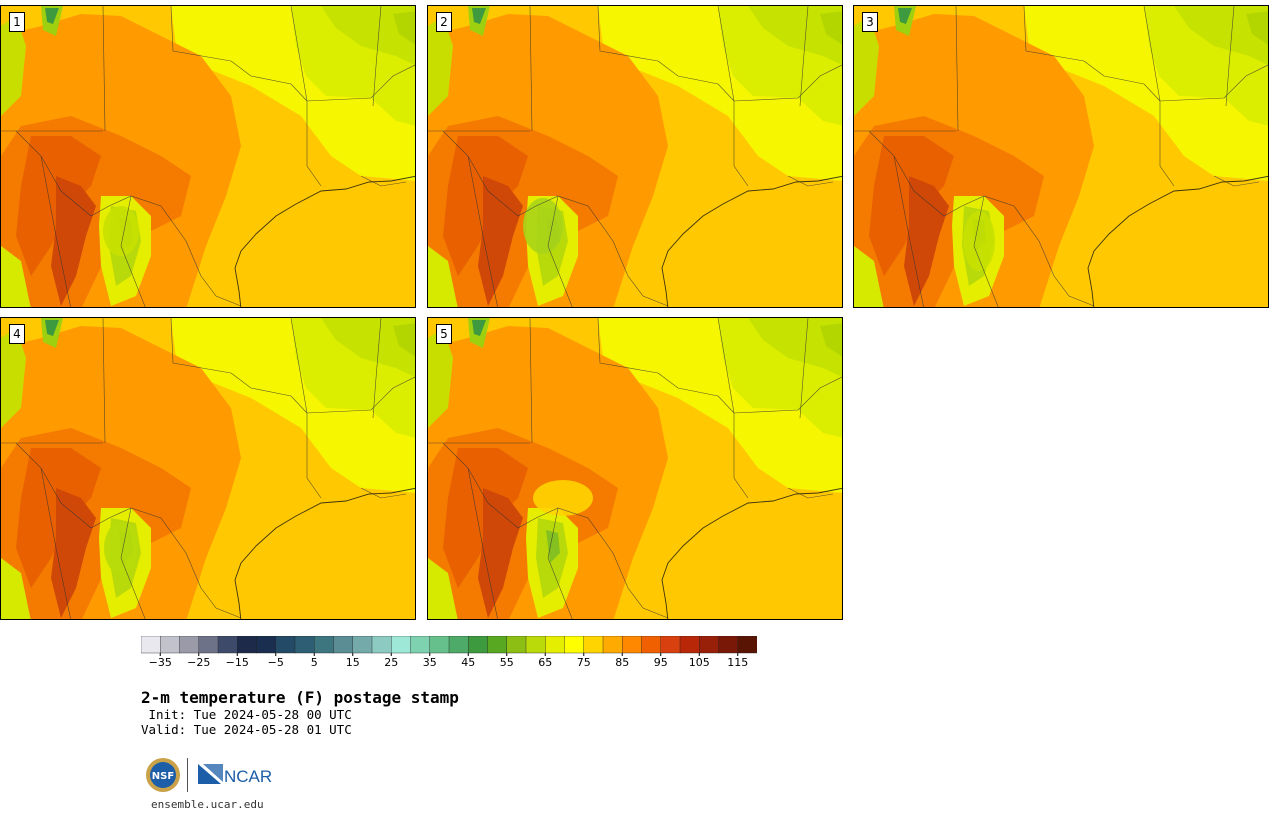 The image size is (1280, 815). What do you see at coordinates (444, 22) in the screenshot?
I see `member-number-label: 2` at bounding box center [444, 22].